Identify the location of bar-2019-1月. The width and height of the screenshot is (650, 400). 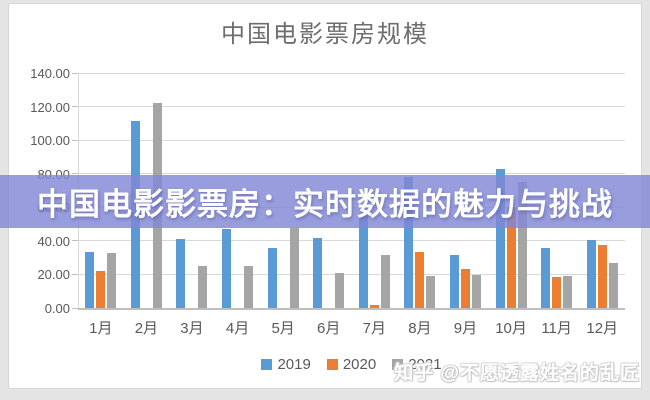
(90, 279).